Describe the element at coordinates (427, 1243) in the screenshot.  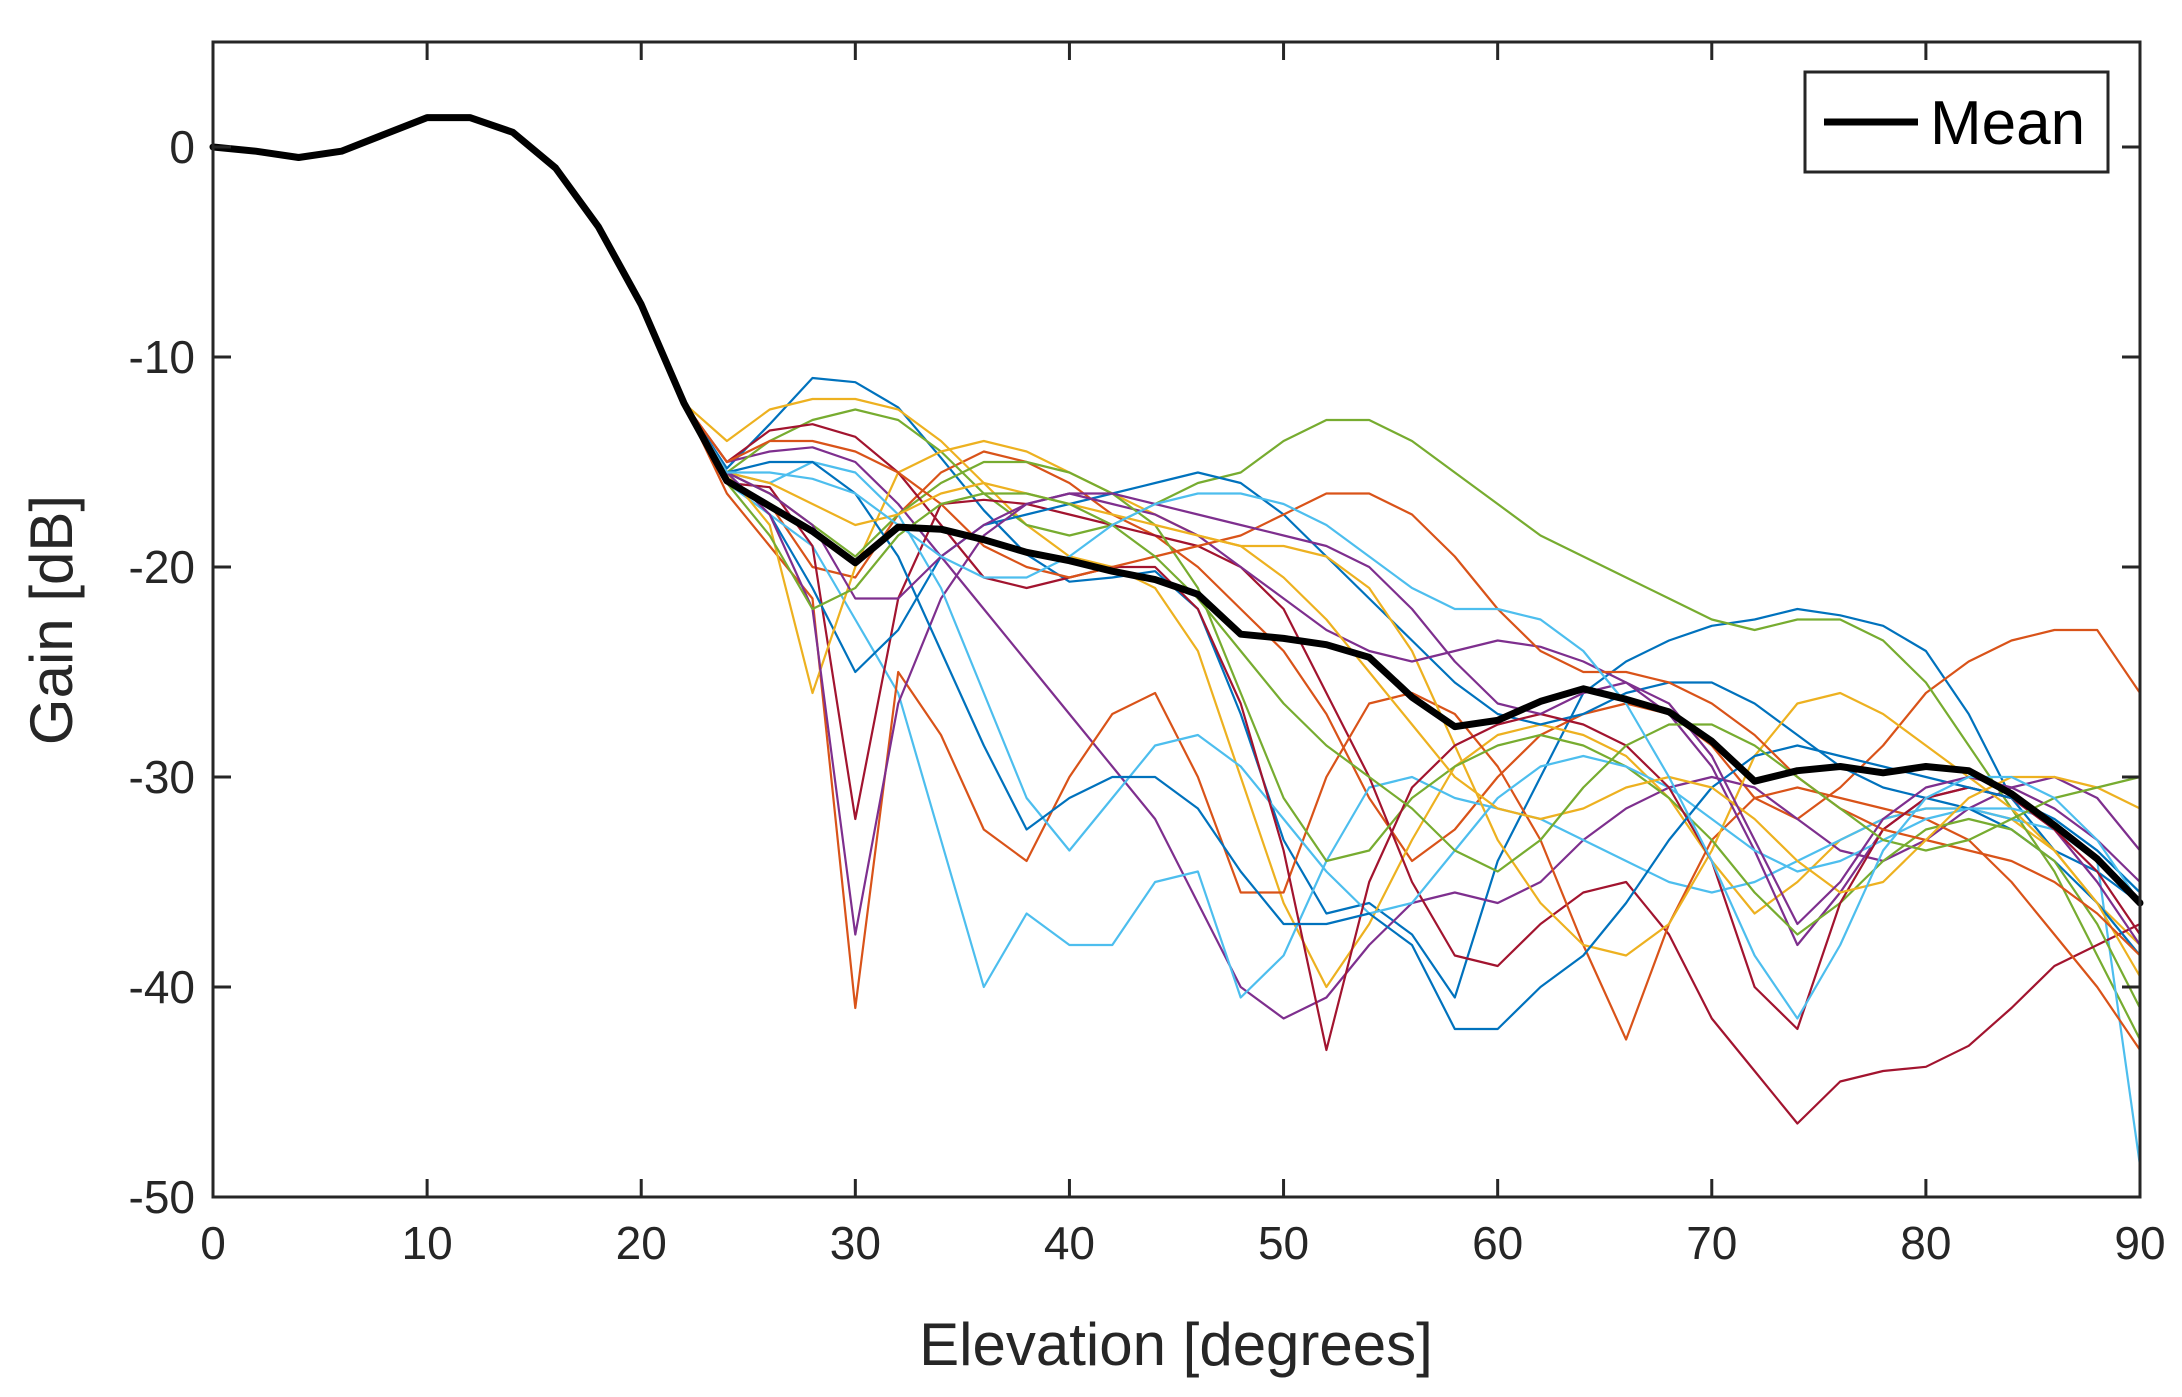
I see `x-tick-label: 10` at that location.